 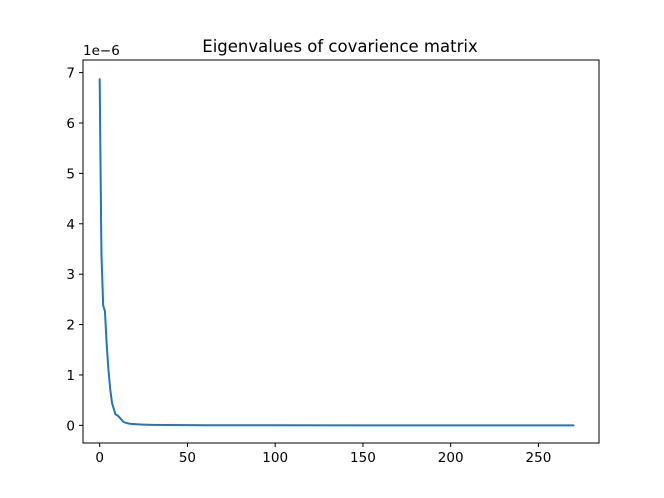 I want to click on y-tick-label: 0, so click(x=70, y=426).